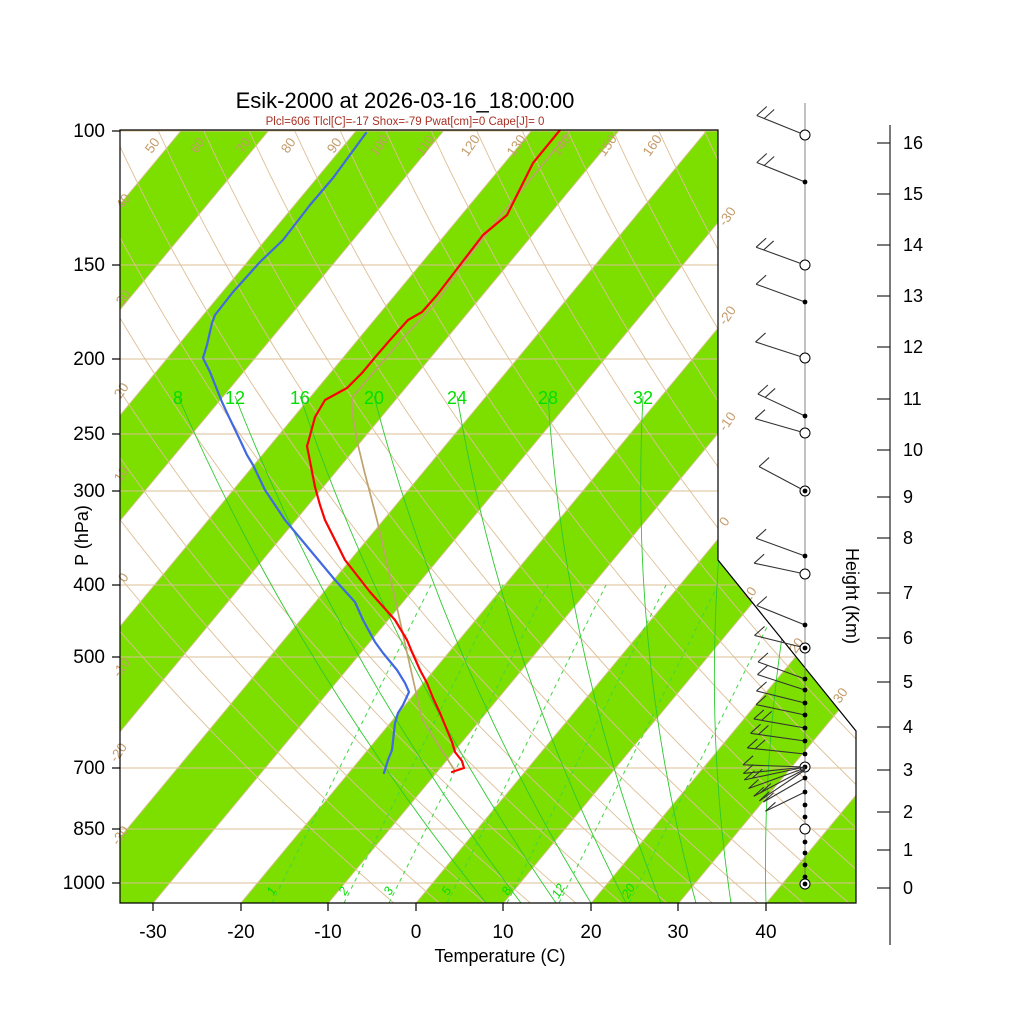 This screenshot has height=1024, width=1024. I want to click on temperature-tick-label: -20, so click(240, 932).